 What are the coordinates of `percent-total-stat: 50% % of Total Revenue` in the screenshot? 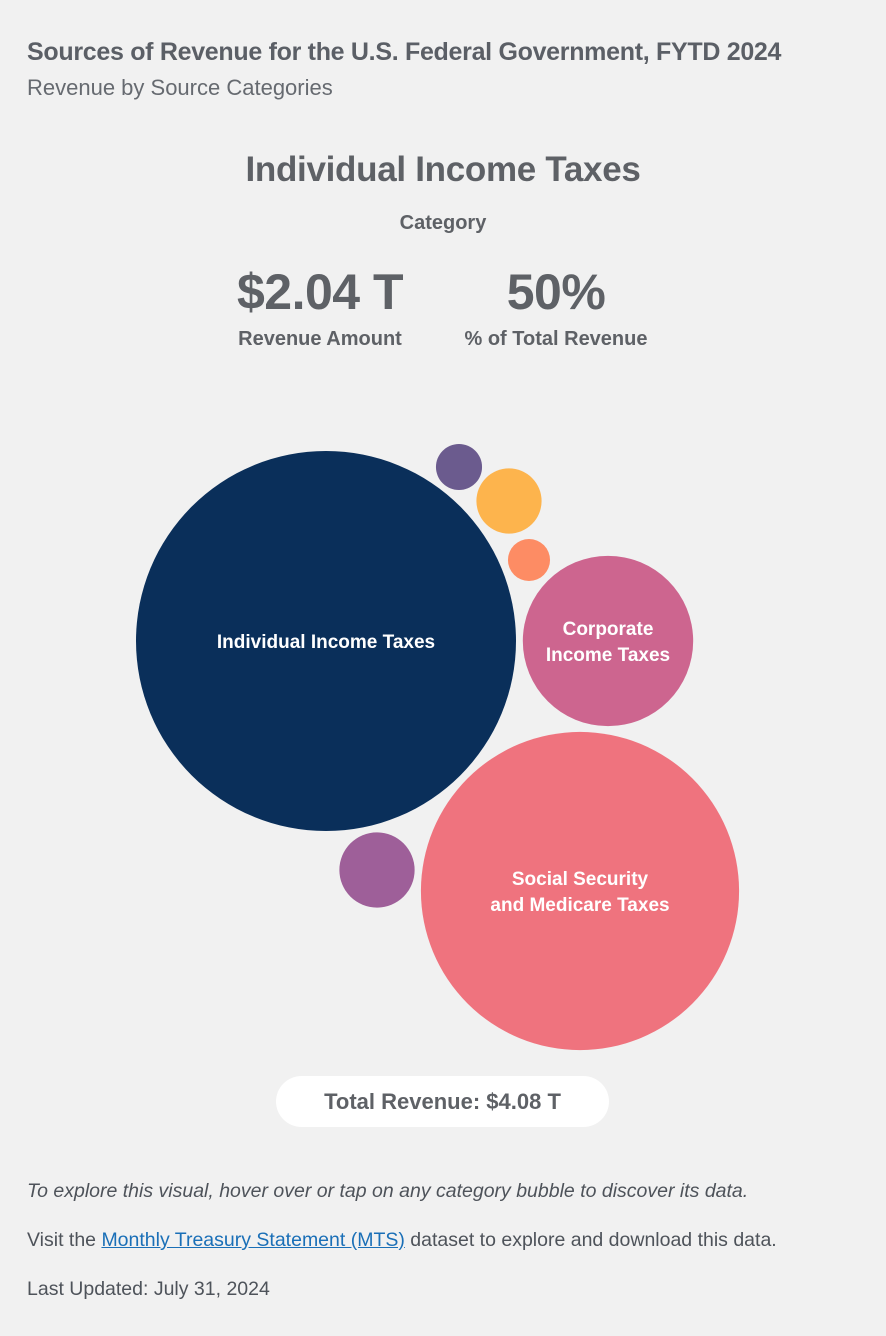 It's located at (556, 306).